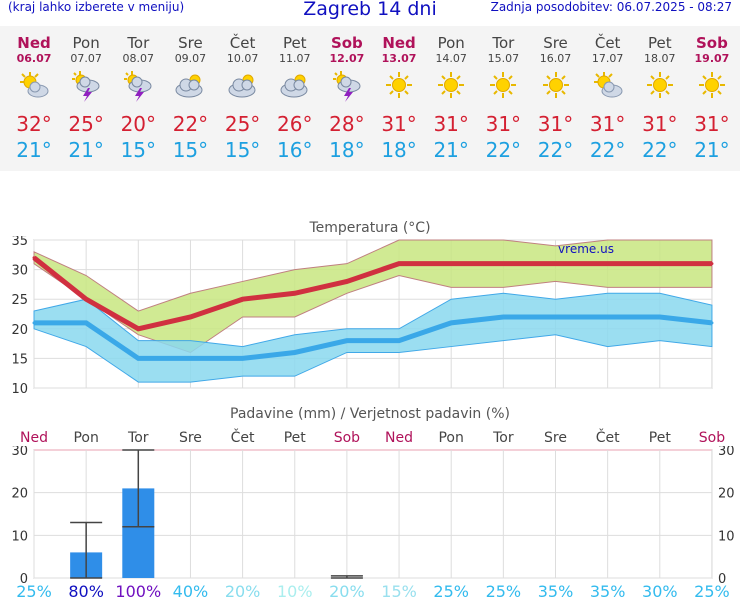  I want to click on y-tick-label: 15, so click(19, 359).